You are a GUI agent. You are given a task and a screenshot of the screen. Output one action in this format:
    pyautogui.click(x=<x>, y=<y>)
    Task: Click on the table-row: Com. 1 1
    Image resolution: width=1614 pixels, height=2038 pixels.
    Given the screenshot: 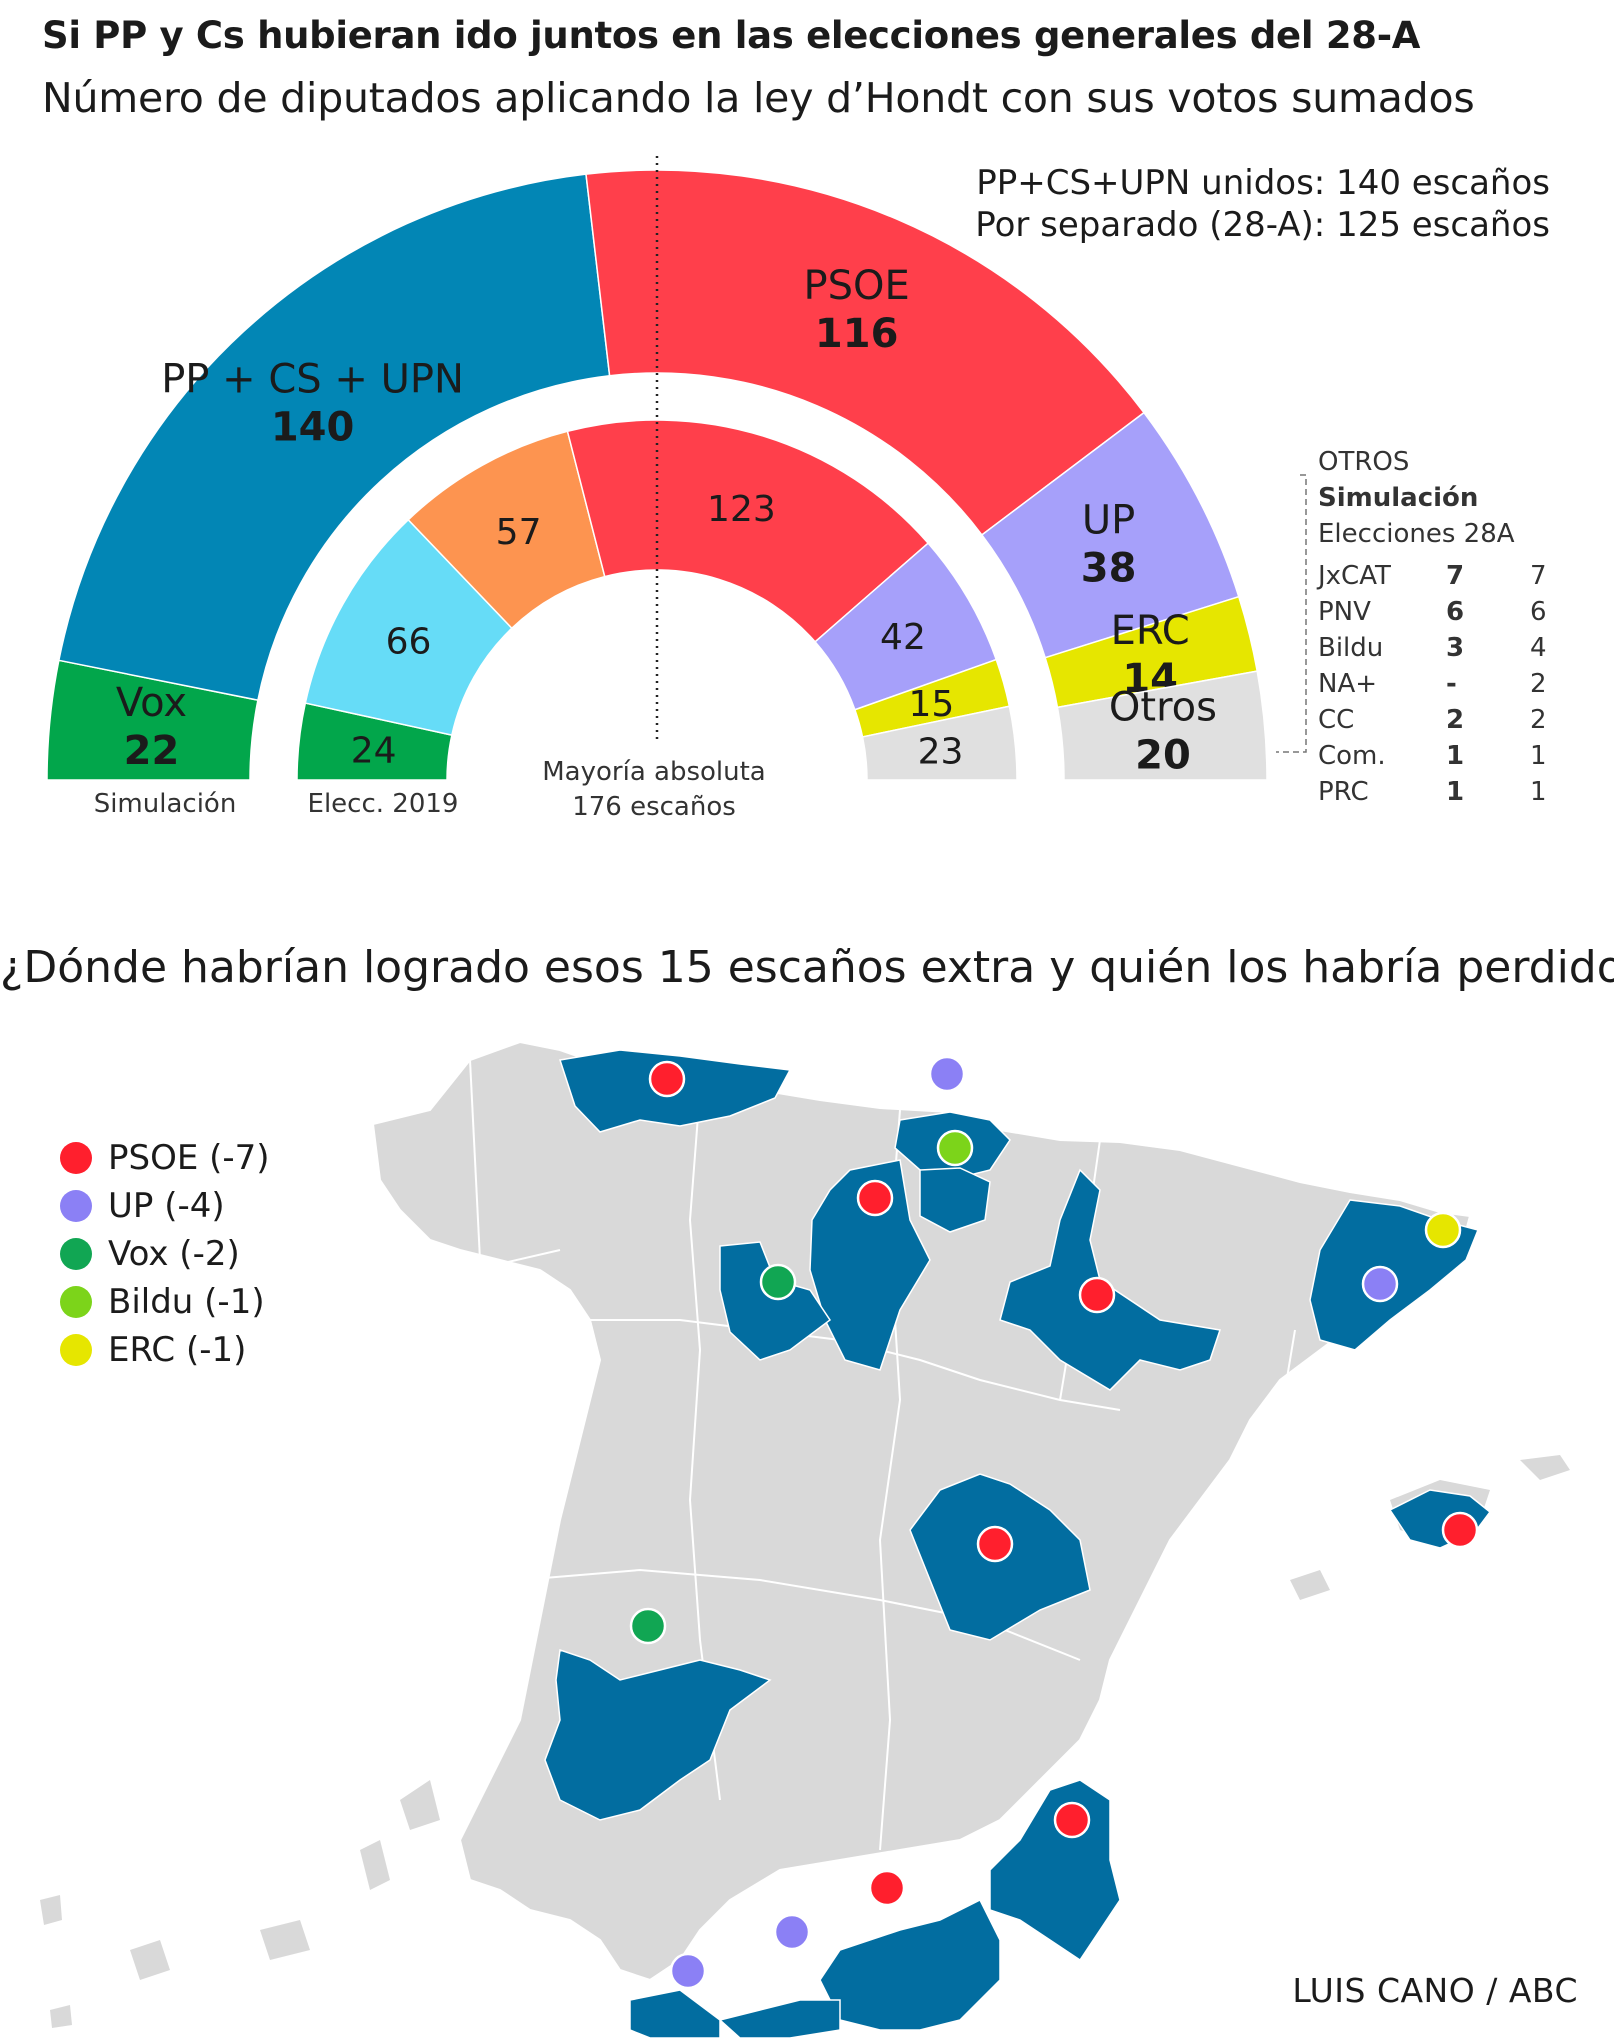 What is the action you would take?
    pyautogui.click(x=1449, y=756)
    